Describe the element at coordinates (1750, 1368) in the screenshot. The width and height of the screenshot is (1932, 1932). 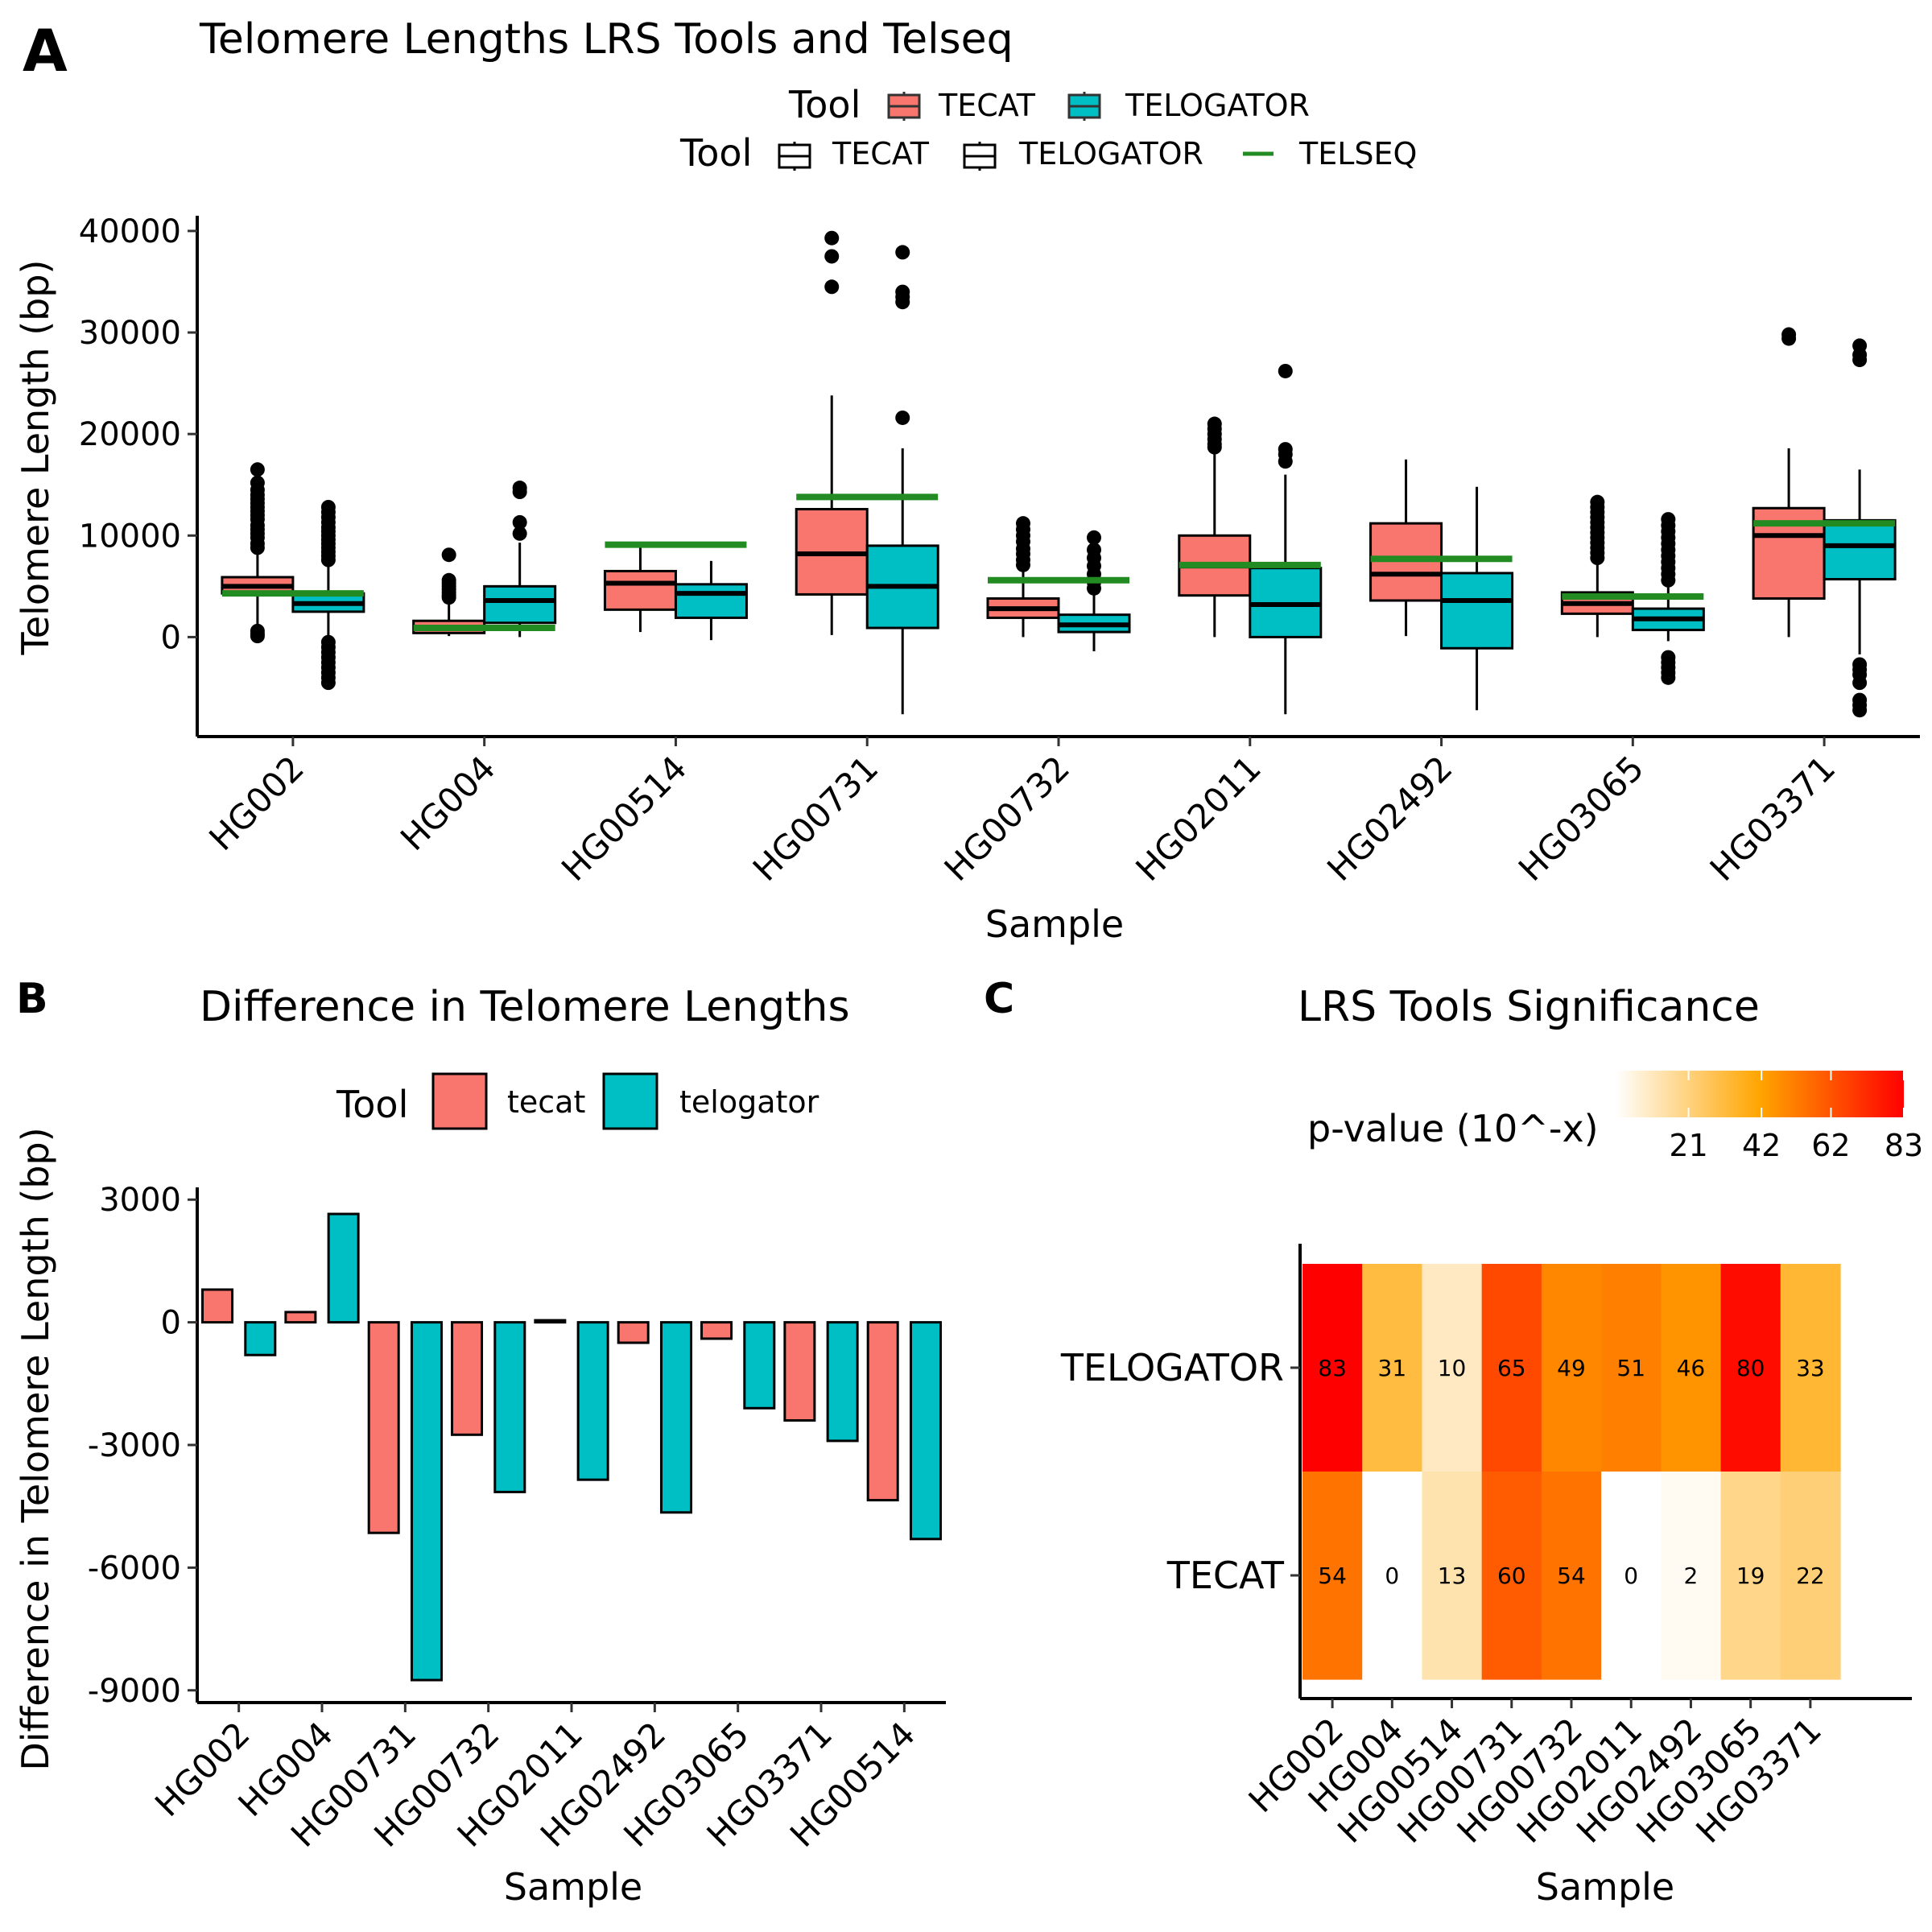
I see `c-heat-cell-label: 80` at that location.